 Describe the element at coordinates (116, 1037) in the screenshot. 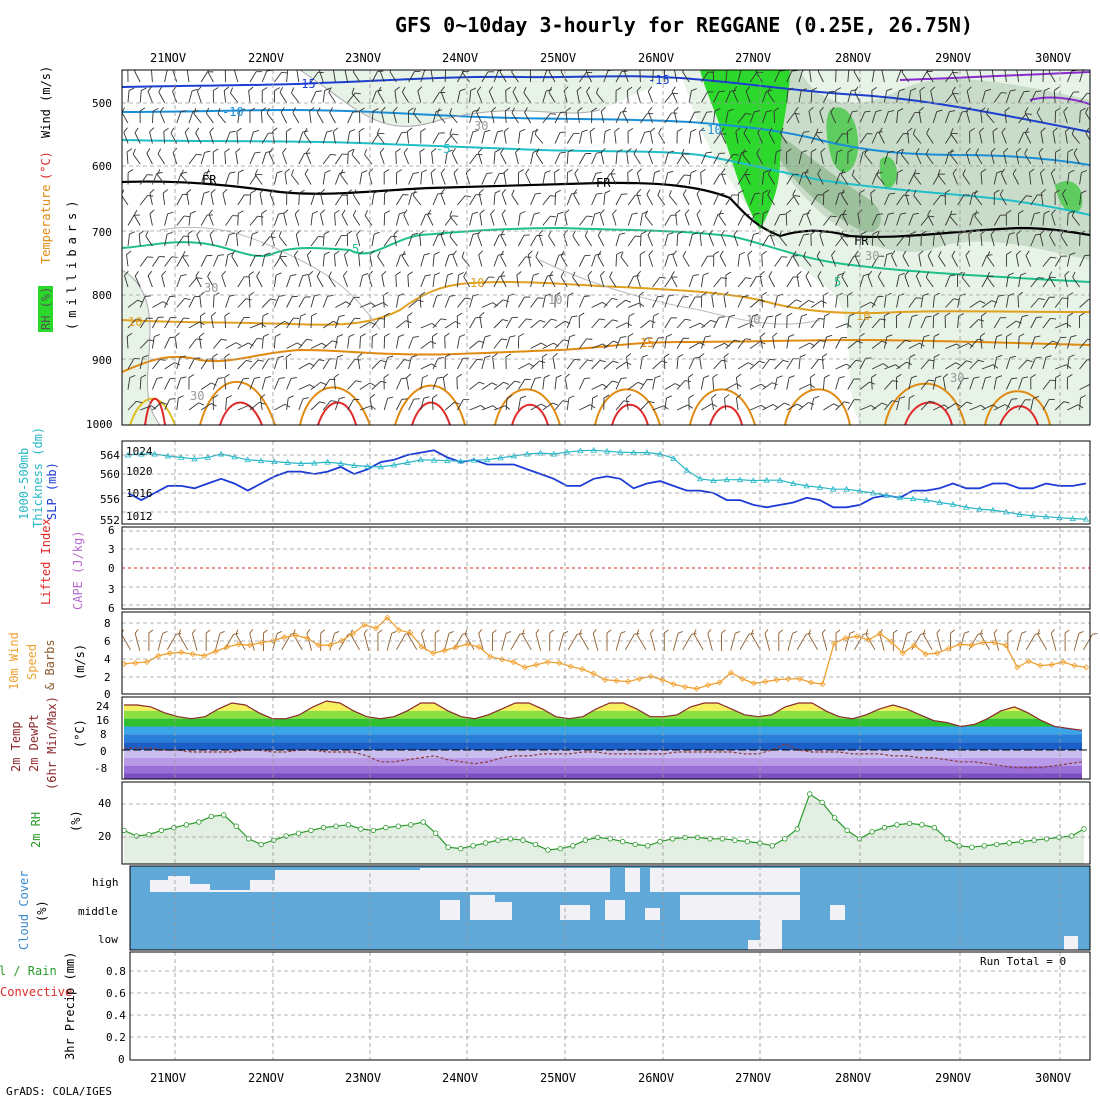

I see `svg-text: 0.2` at that location.